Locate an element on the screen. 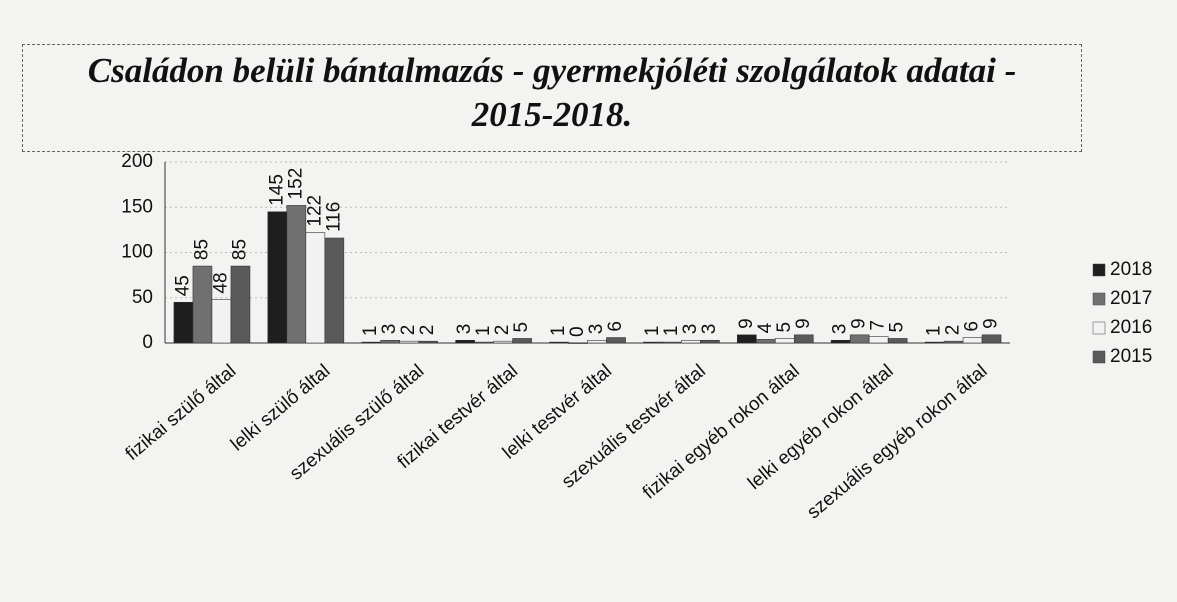 Image resolution: width=1177 pixels, height=602 pixels. legend-label: 2018 is located at coordinates (1131, 269).